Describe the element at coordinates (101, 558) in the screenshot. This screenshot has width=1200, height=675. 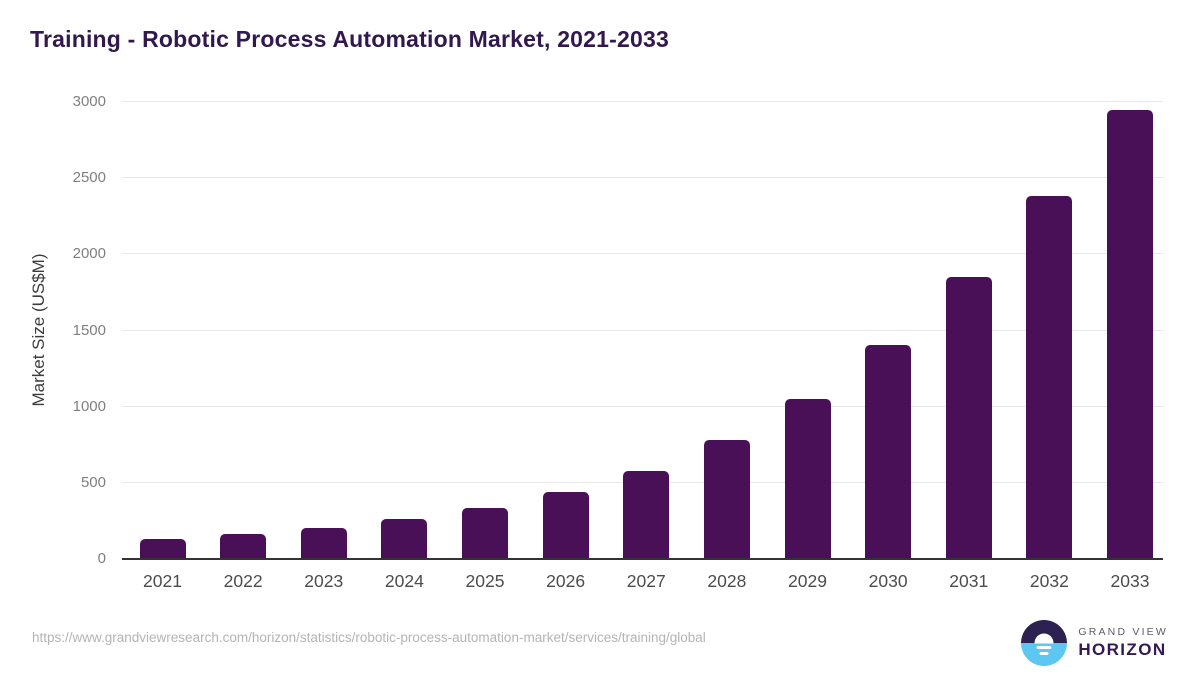
I see `y-tick-label-0: 0` at that location.